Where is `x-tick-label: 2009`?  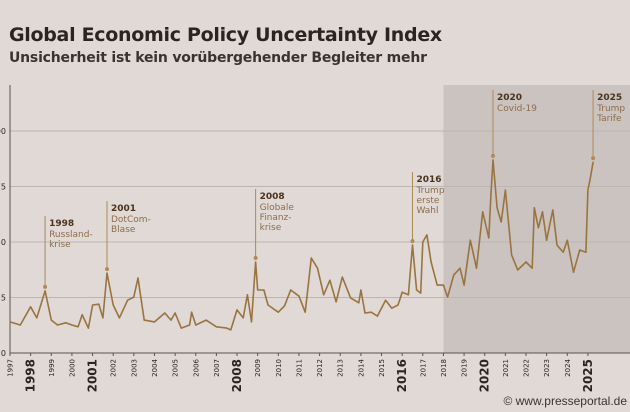 x-tick-label: 2009 is located at coordinates (258, 368).